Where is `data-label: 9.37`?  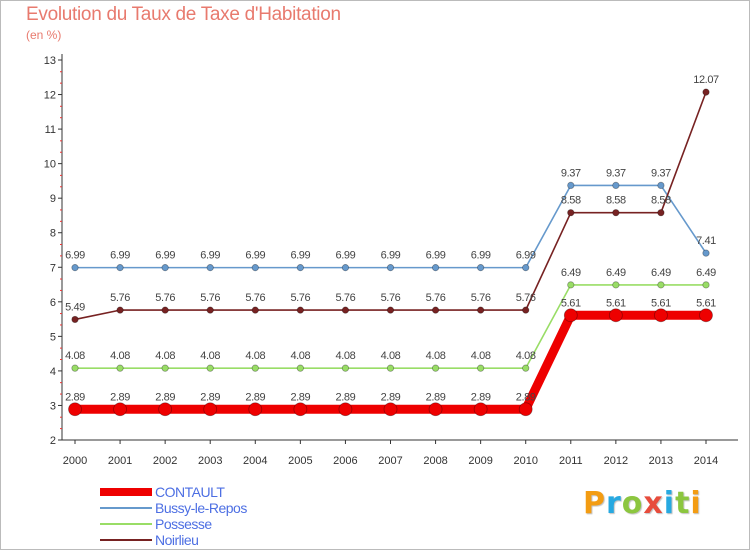 data-label: 9.37 is located at coordinates (616, 173).